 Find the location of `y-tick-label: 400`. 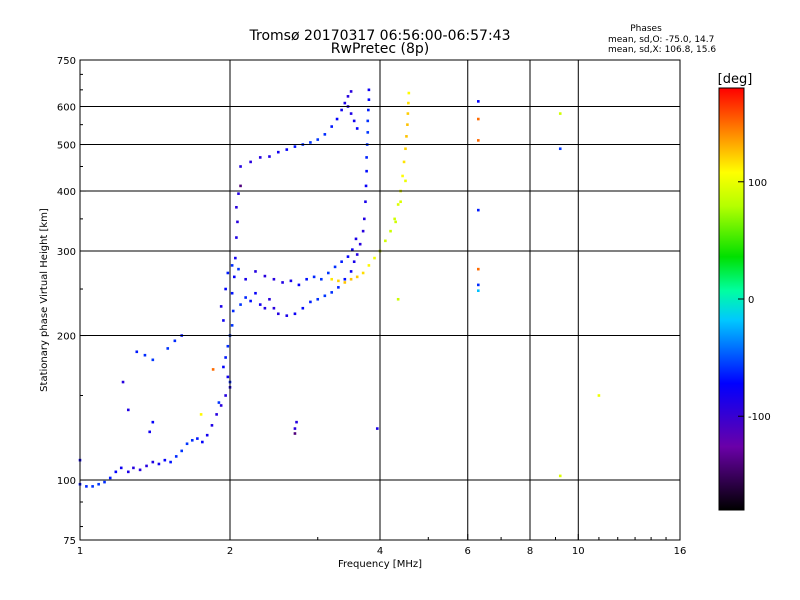

y-tick-label: 400 is located at coordinates (66, 192).